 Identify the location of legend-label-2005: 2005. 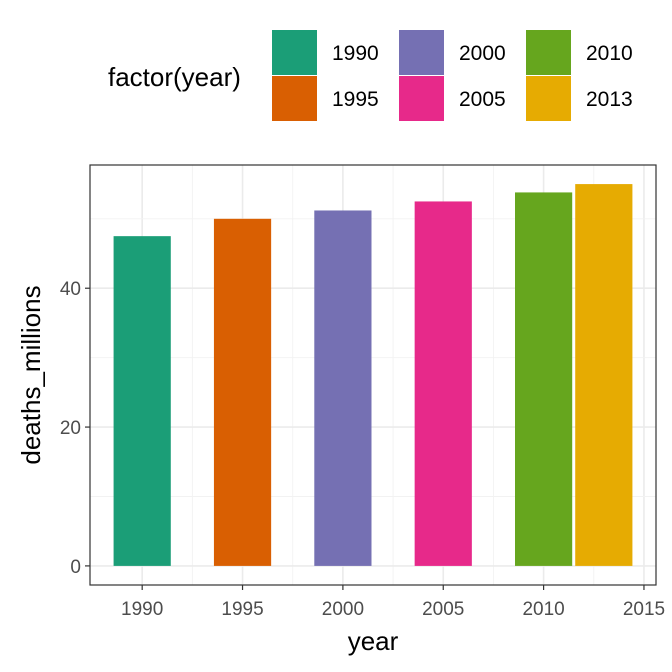
(482, 99).